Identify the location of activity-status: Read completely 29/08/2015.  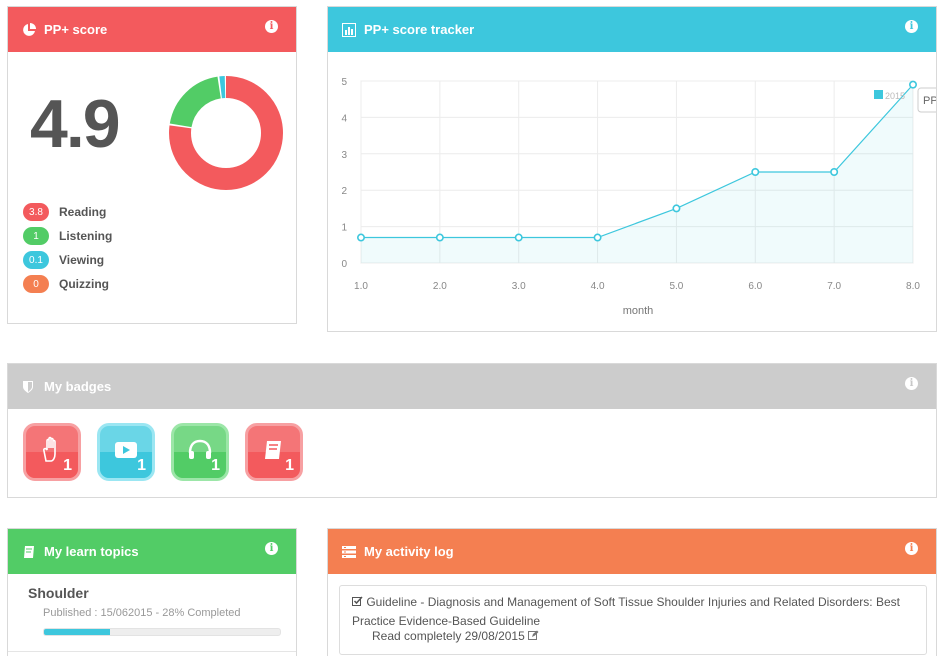
(448, 636).